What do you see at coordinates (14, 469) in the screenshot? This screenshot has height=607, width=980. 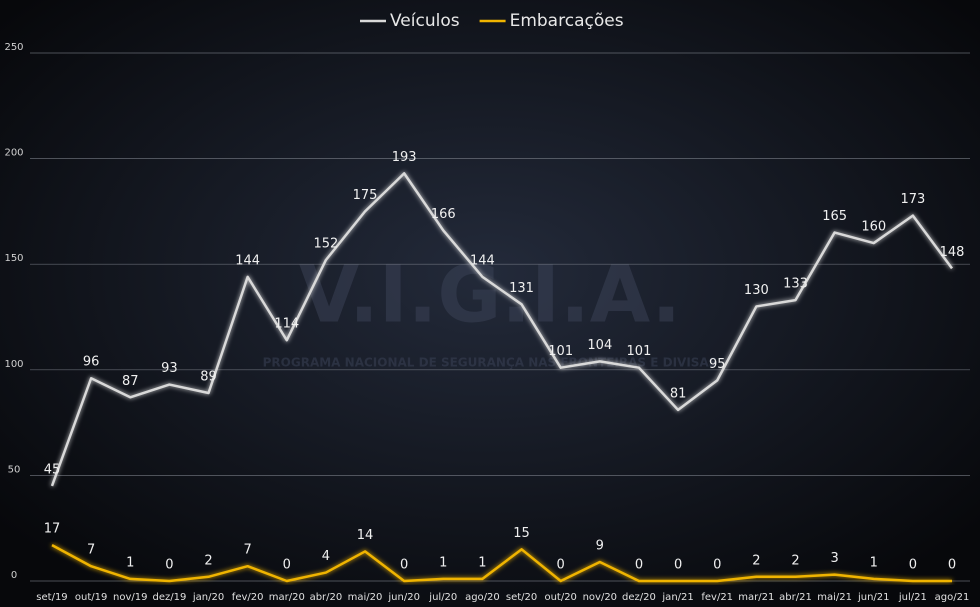 I see `y-tick-label: 50` at bounding box center [14, 469].